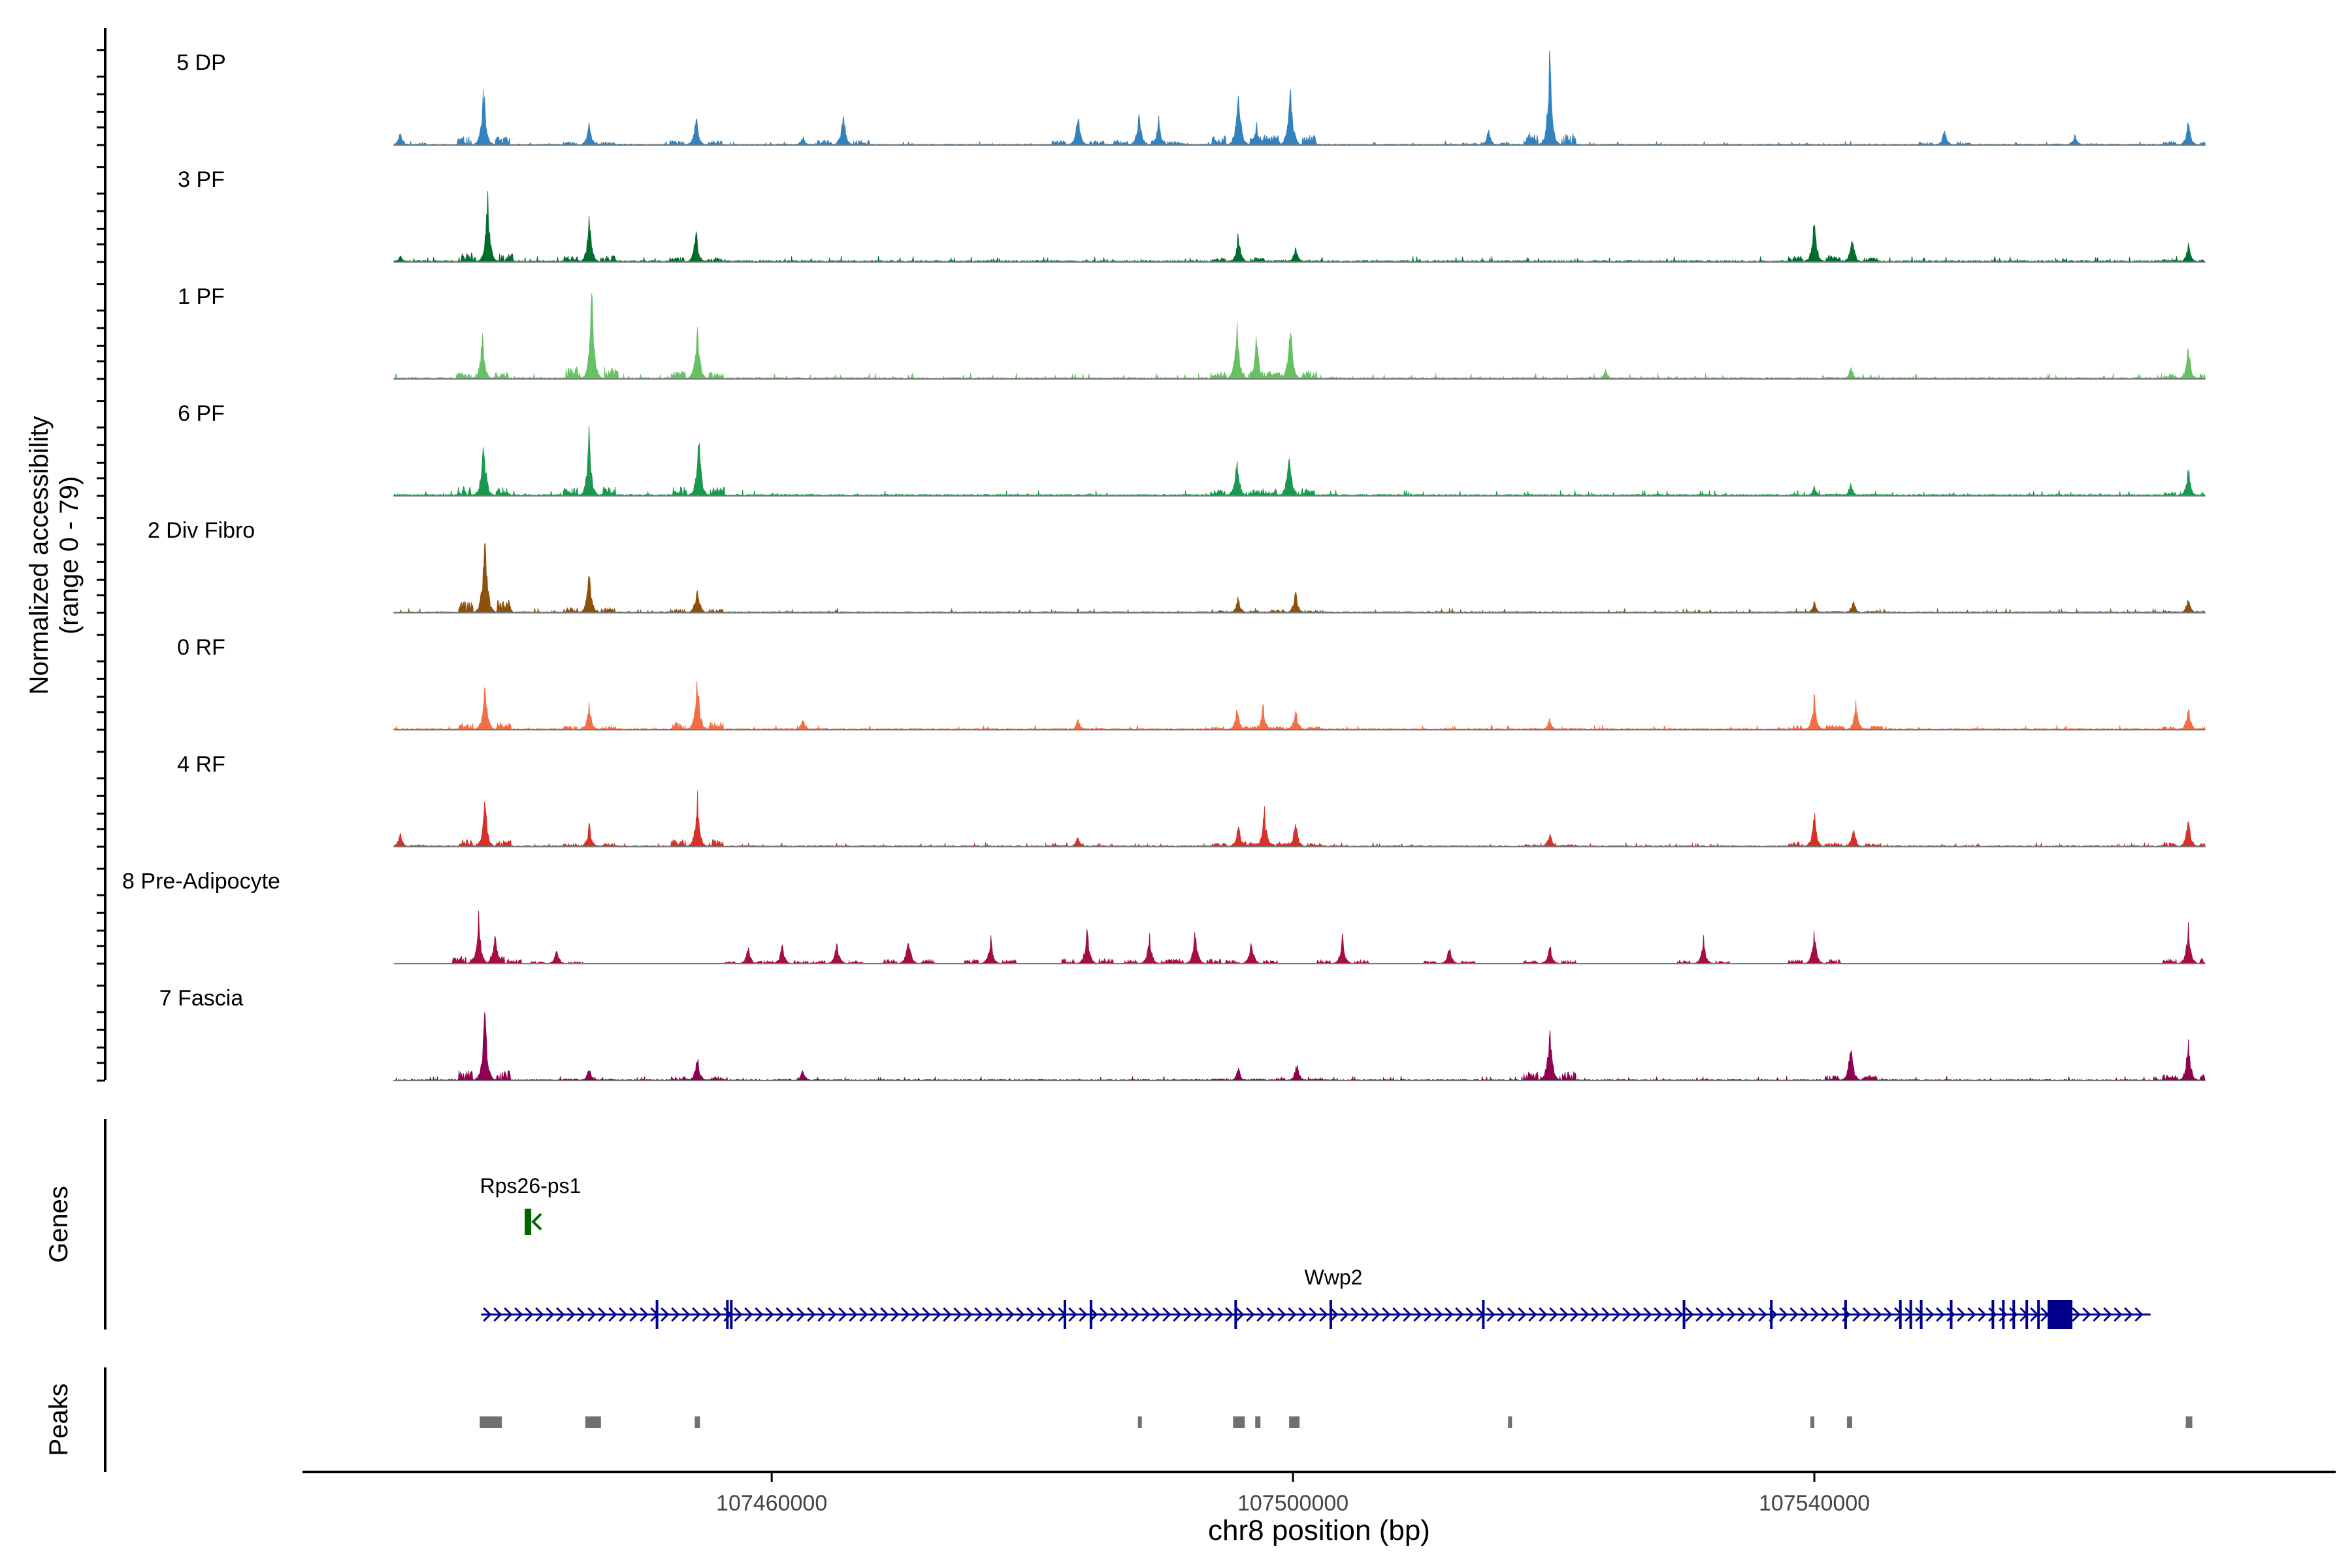 This screenshot has height=1568, width=2352. Describe the element at coordinates (1292, 1503) in the screenshot. I see `x-tick-label: 107500000` at that location.